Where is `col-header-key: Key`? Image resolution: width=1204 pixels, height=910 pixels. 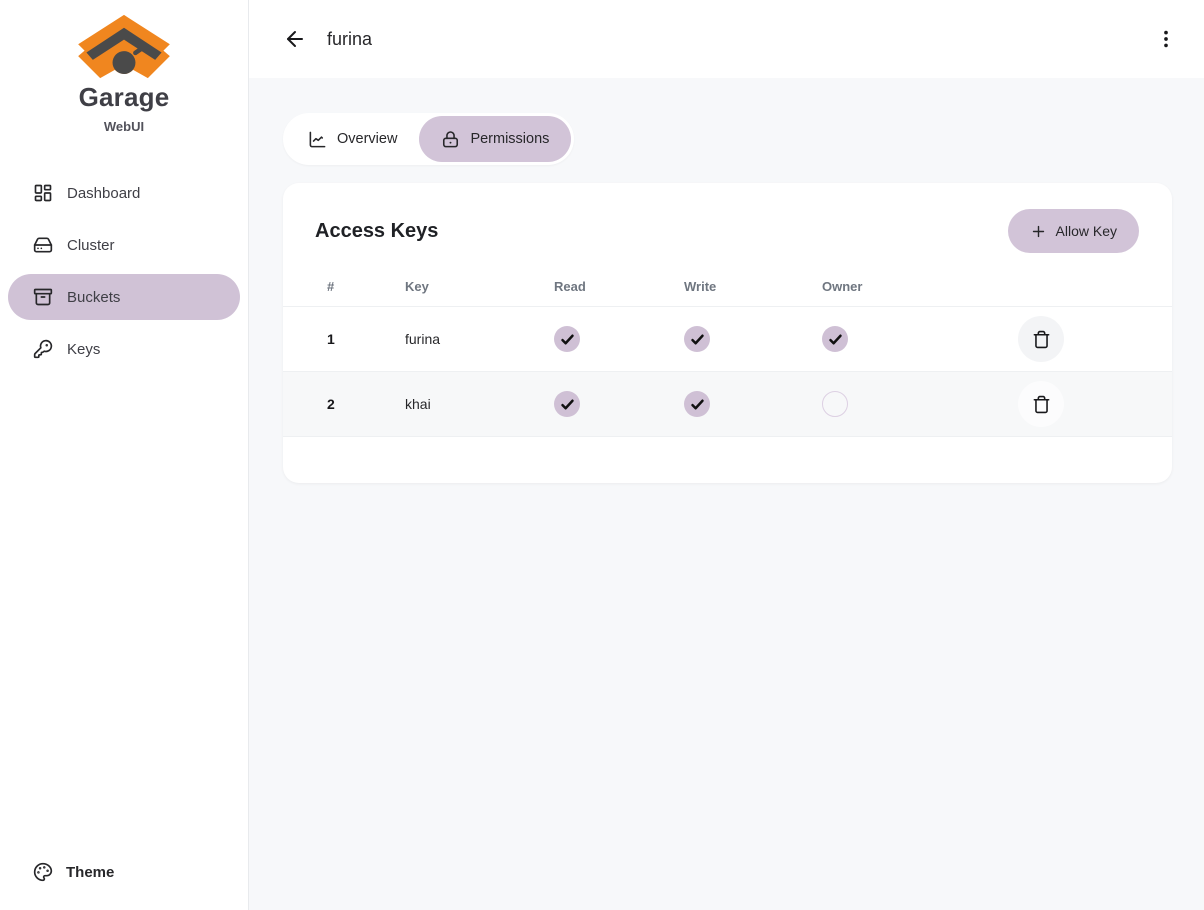 col-header-key: Key is located at coordinates (417, 286).